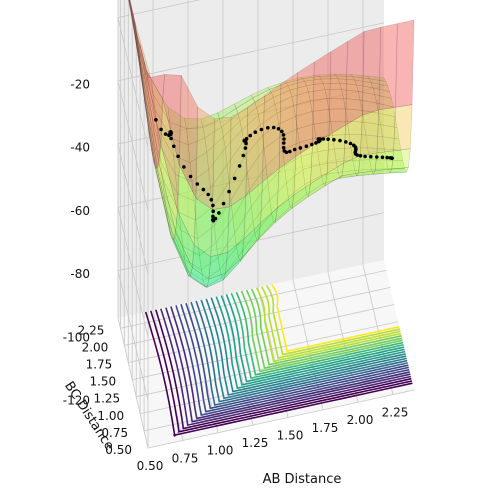  I want to click on z-tick-label: -100, so click(76, 337).